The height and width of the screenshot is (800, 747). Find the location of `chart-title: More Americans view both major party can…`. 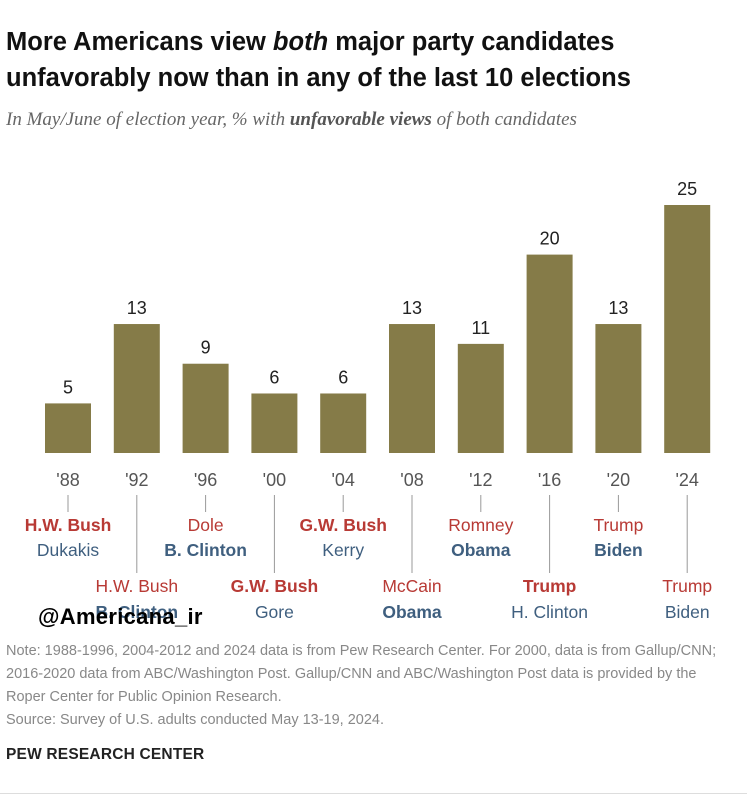

chart-title: More Americans view both major party can… is located at coordinates (373, 60).